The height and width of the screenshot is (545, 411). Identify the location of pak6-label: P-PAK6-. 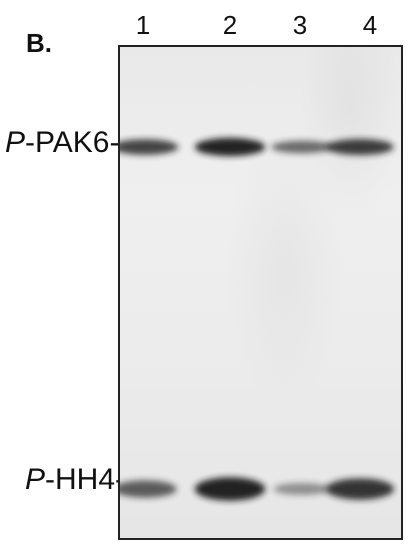
(62, 143).